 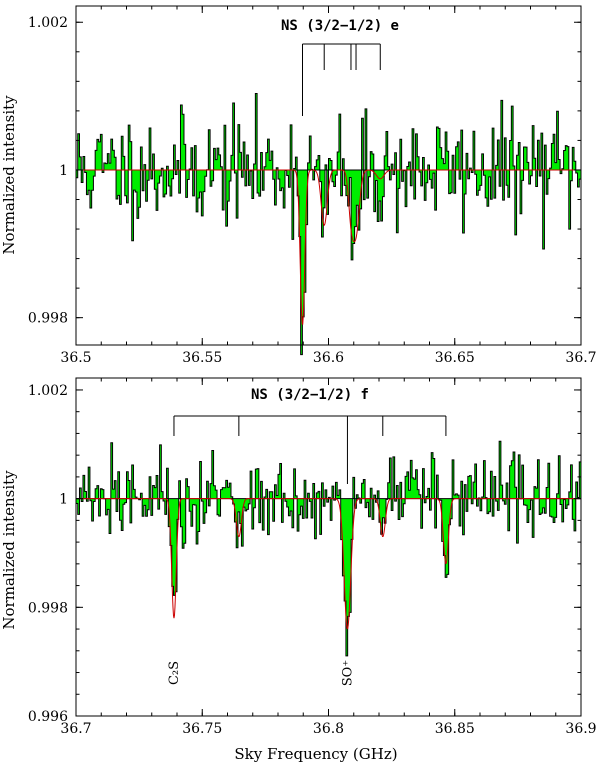 What do you see at coordinates (48, 717) in the screenshot?
I see `y-tick-label: 0.996` at bounding box center [48, 717].